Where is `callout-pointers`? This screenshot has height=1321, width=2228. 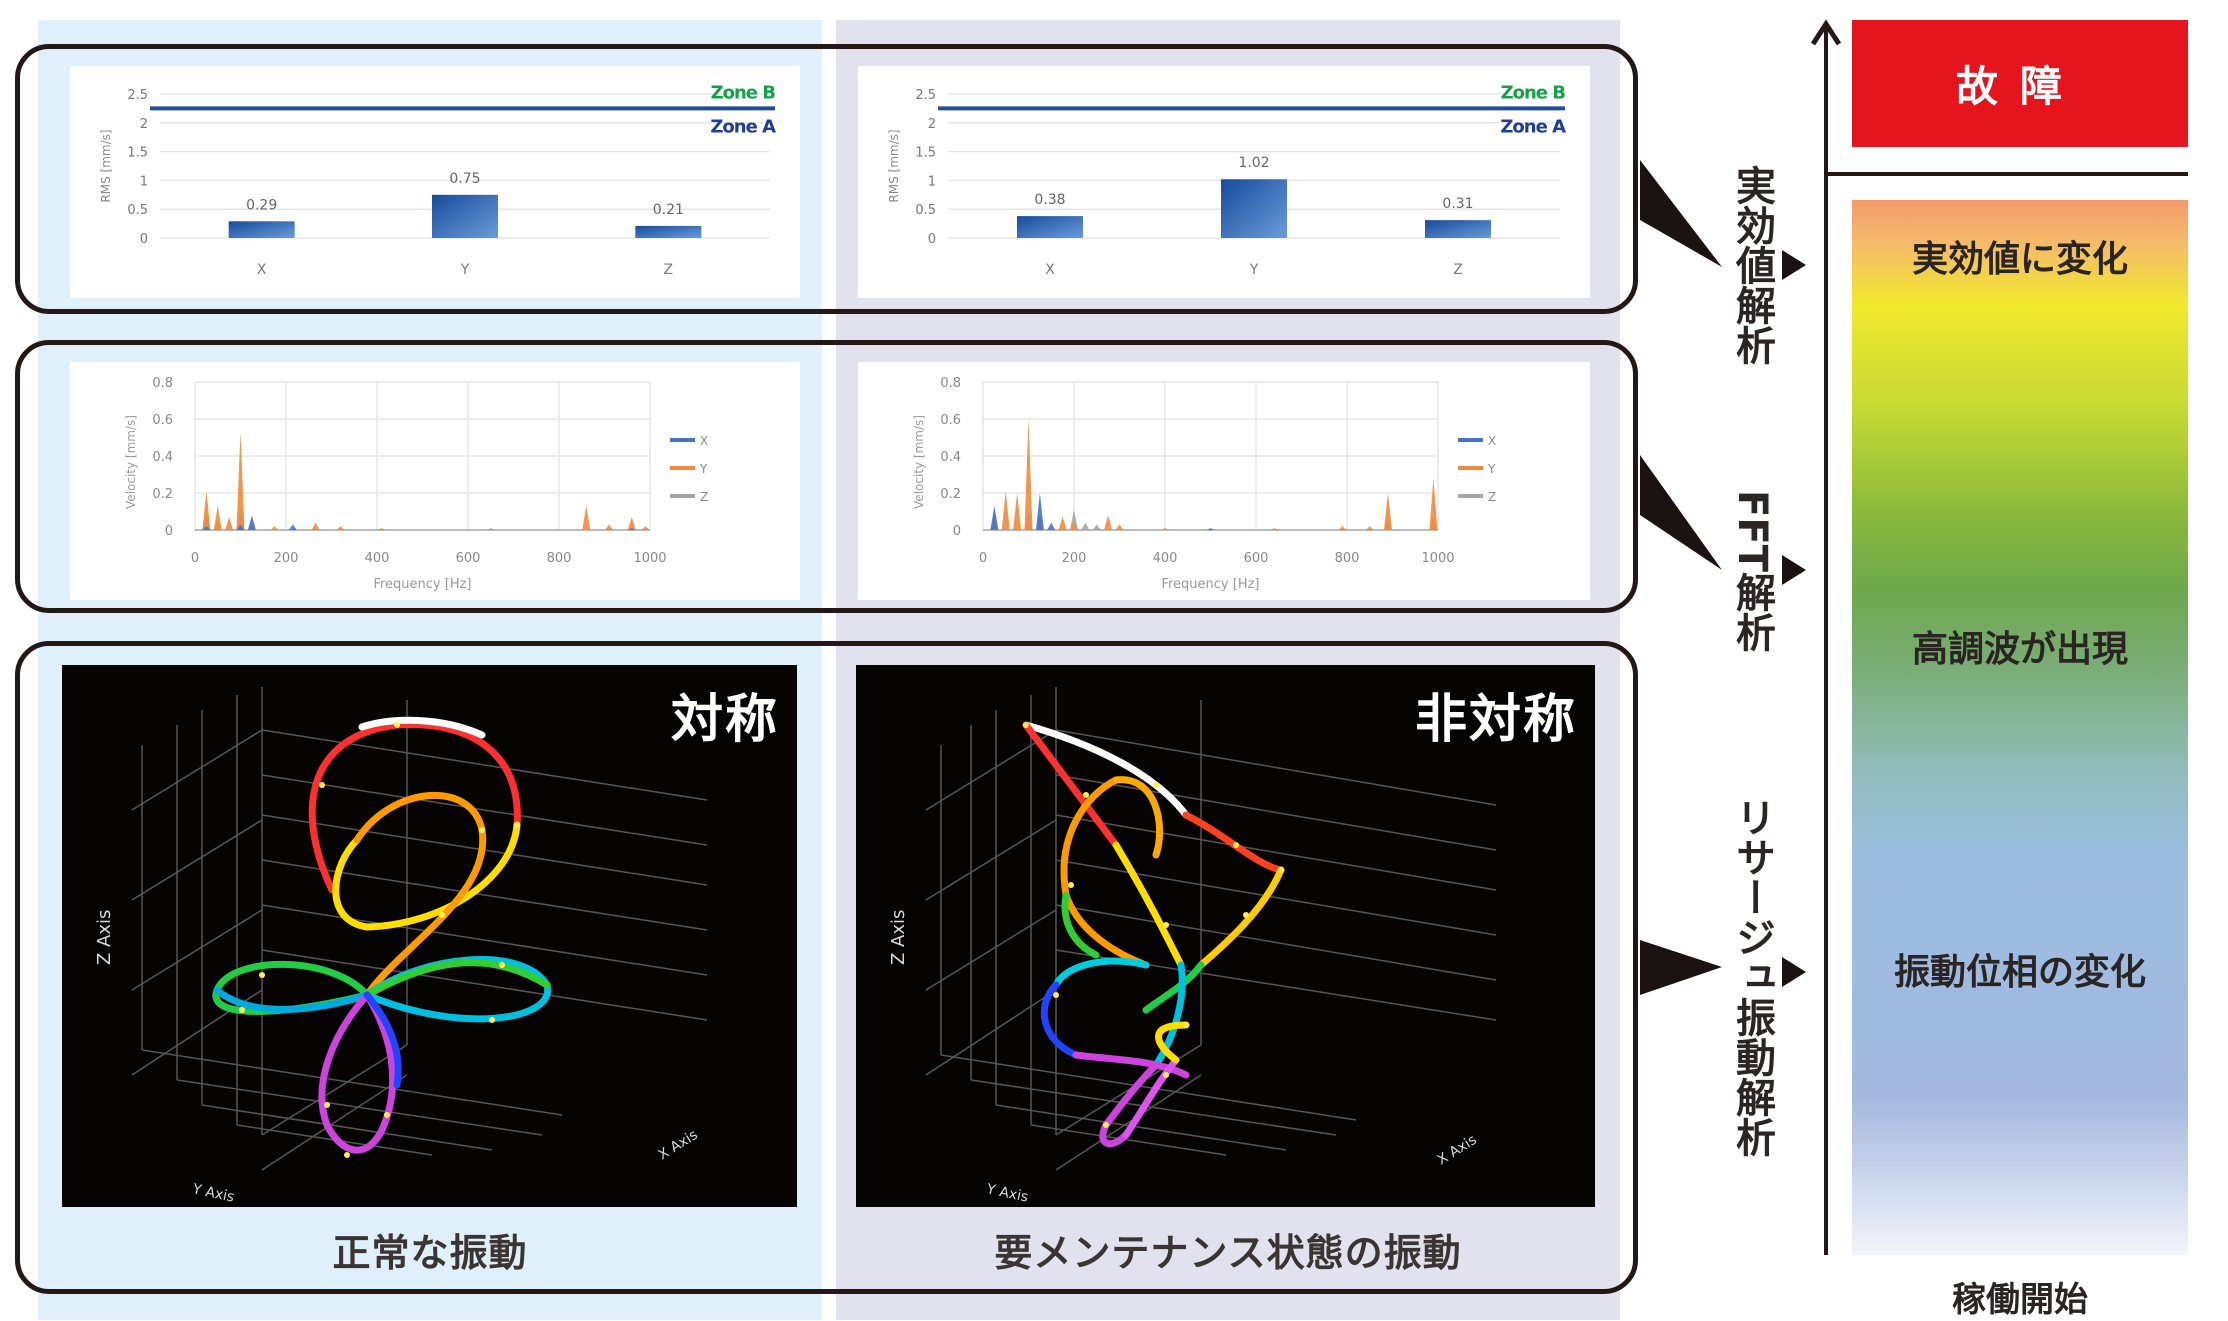 callout-pointers is located at coordinates (1681, 577).